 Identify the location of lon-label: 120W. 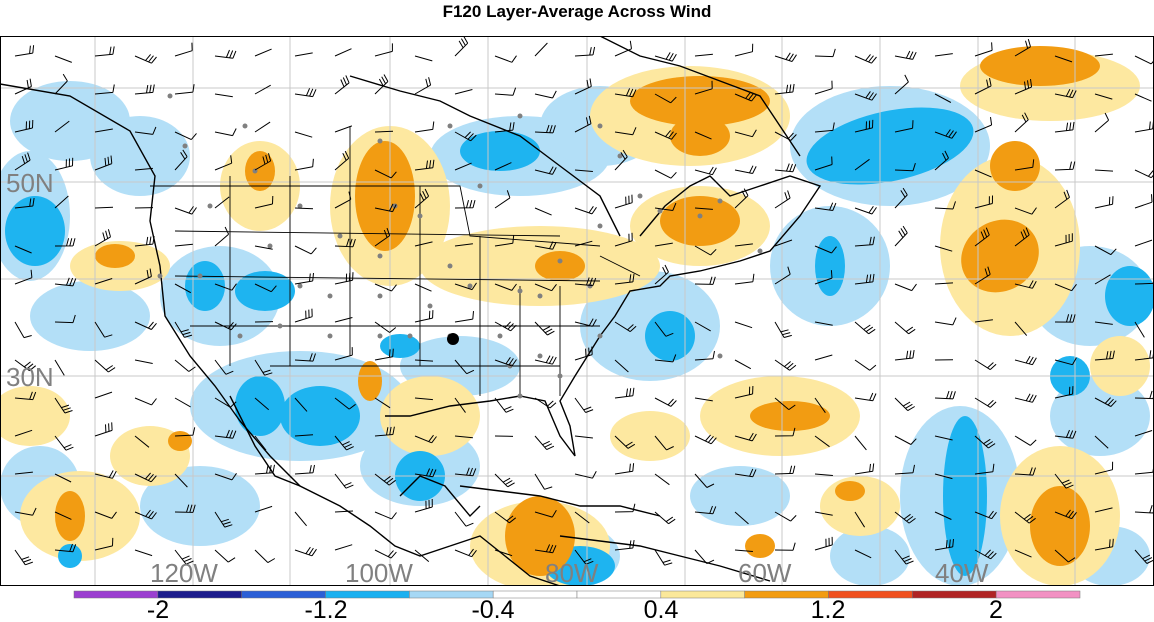
(184, 572).